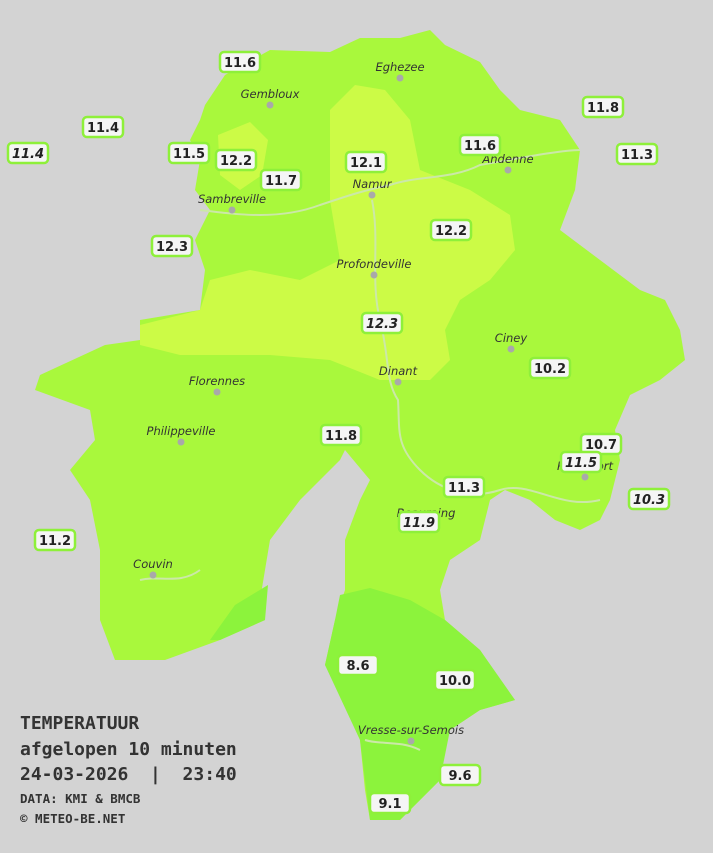 The height and width of the screenshot is (853, 713). Describe the element at coordinates (181, 431) in the screenshot. I see `city-label: Philippeville` at that location.